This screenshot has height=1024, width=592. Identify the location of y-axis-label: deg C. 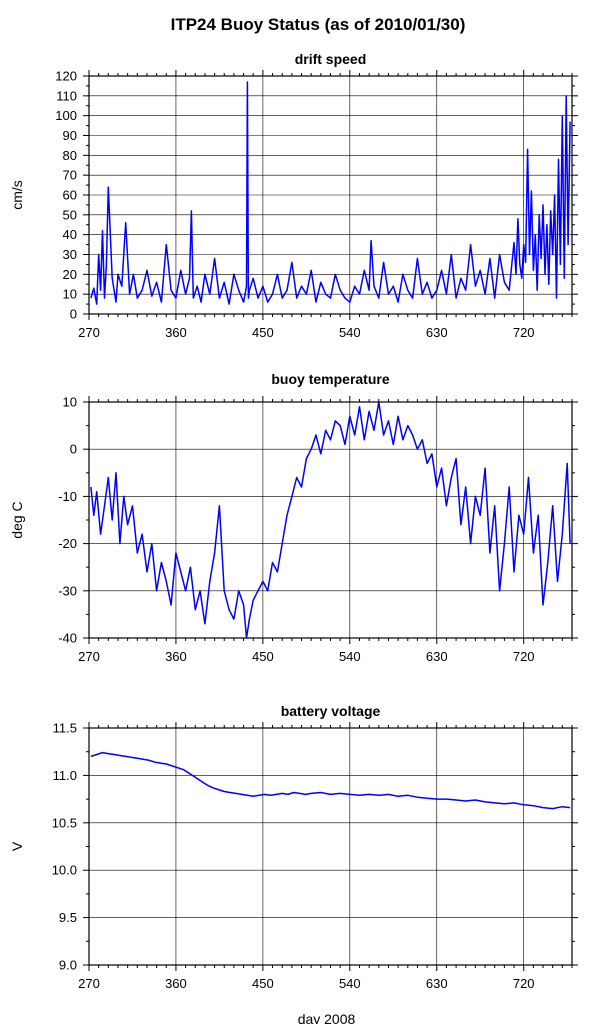
(17, 519).